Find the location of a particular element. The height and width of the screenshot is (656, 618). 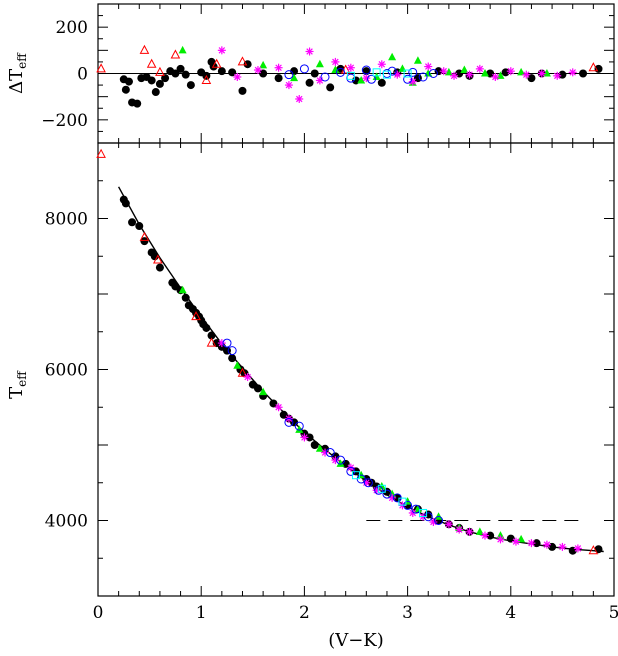

top-y-tick-labels: 200 0 −200 is located at coordinates (64, 74).